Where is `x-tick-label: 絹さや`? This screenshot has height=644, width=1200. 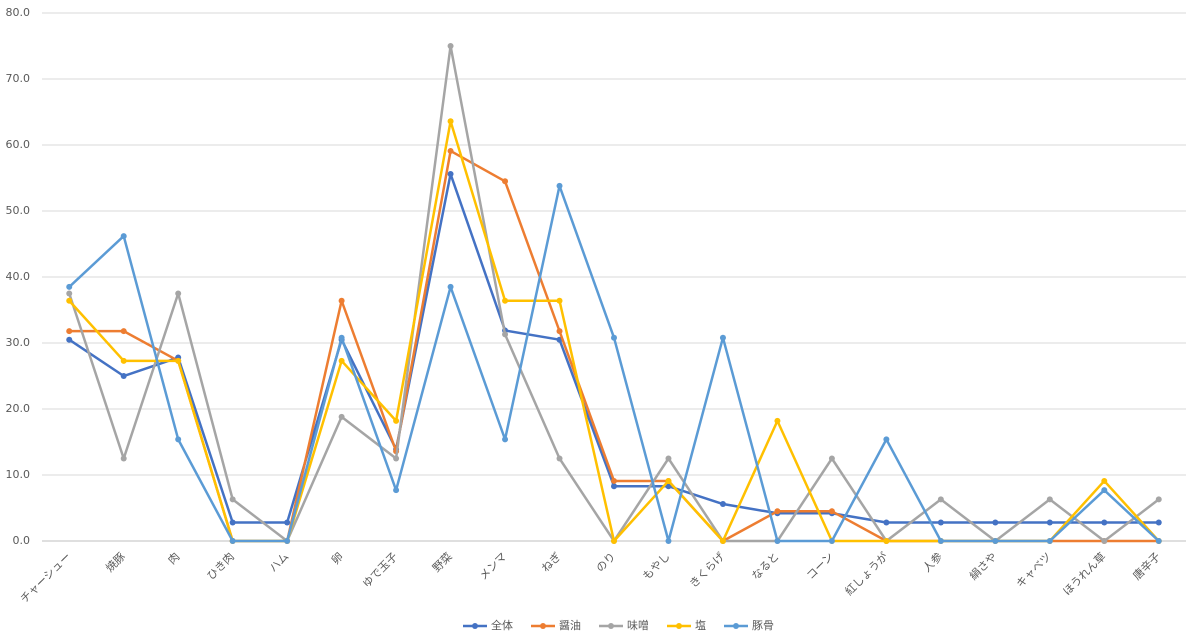
x-tick-label: 絹さや is located at coordinates (982, 565).